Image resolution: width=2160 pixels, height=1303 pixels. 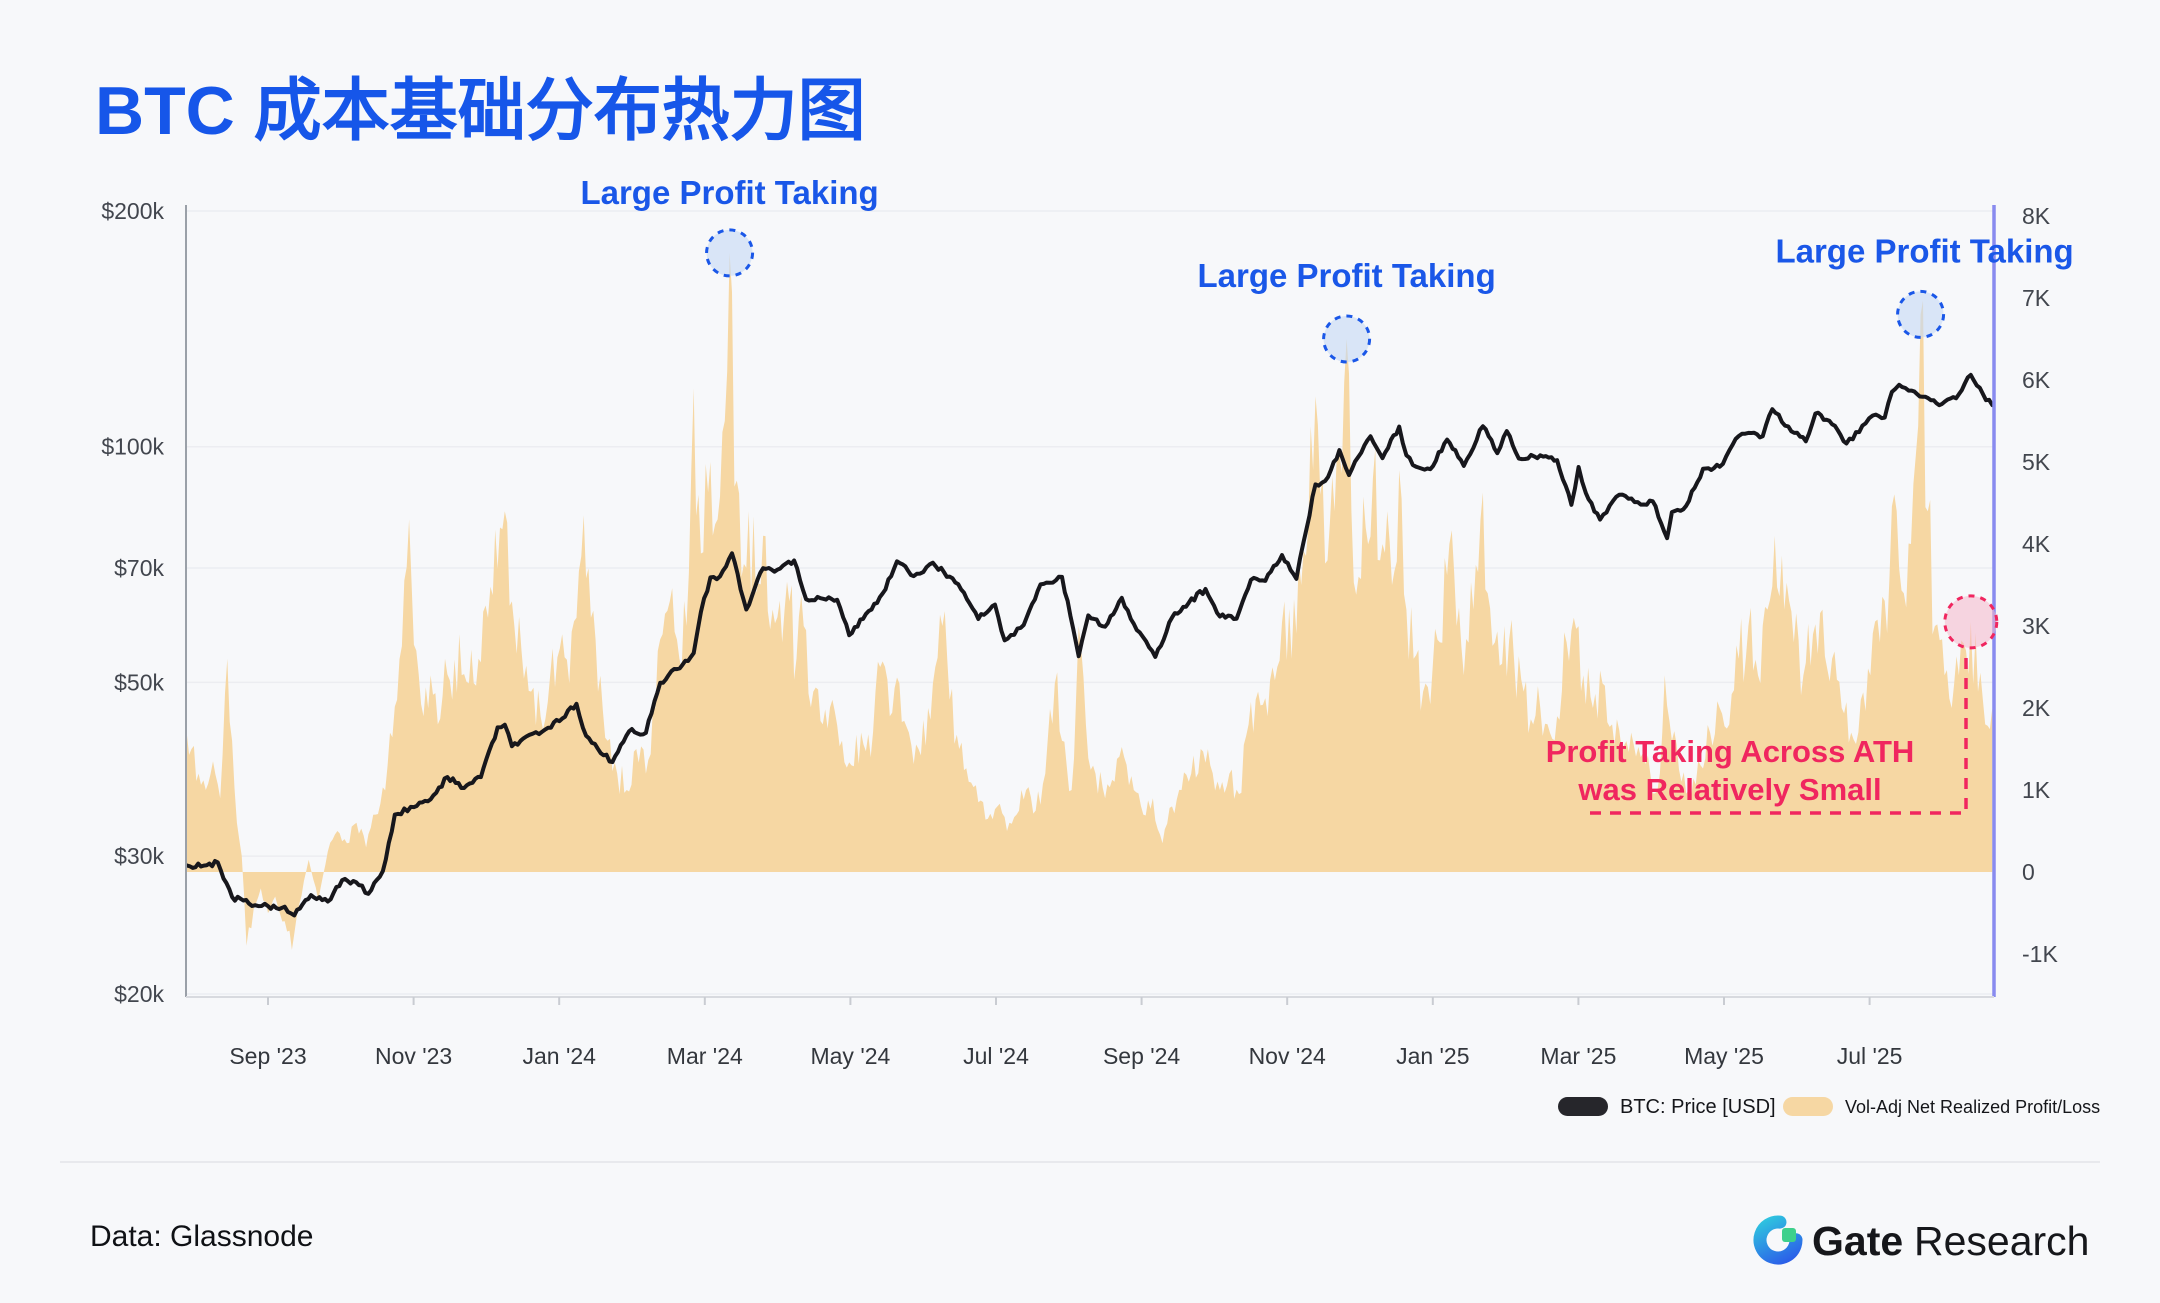 What do you see at coordinates (705, 1056) in the screenshot?
I see `x-axis-tick-label: Mar '24` at bounding box center [705, 1056].